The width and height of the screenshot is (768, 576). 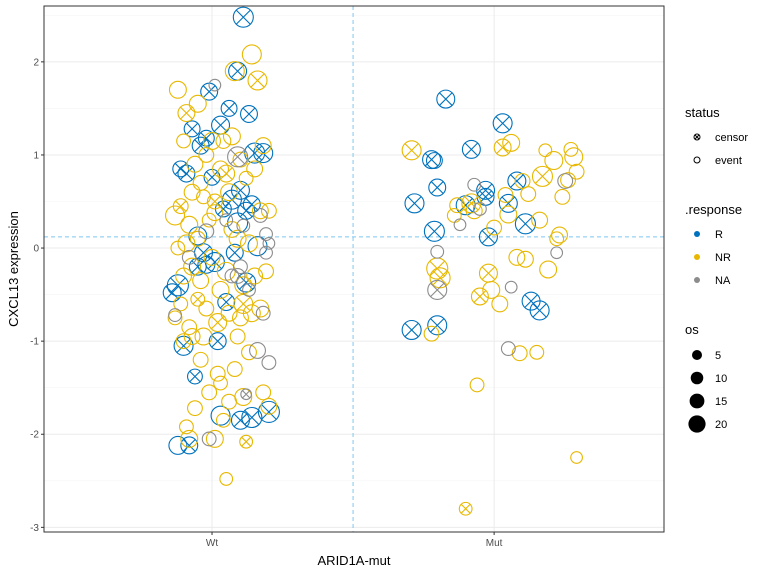 I want to click on y-axis-ticks: -3 -2 -1 0 1 2, so click(x=37, y=295).